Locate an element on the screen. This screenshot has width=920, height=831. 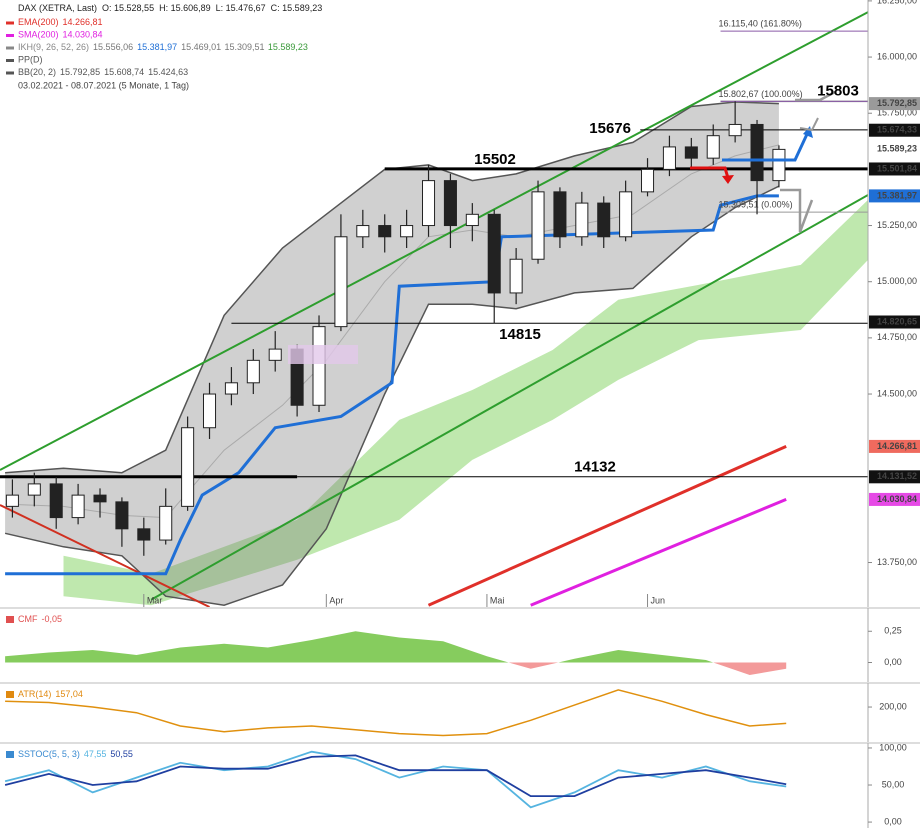
legend-line: PP(D) is located at coordinates (30, 60).